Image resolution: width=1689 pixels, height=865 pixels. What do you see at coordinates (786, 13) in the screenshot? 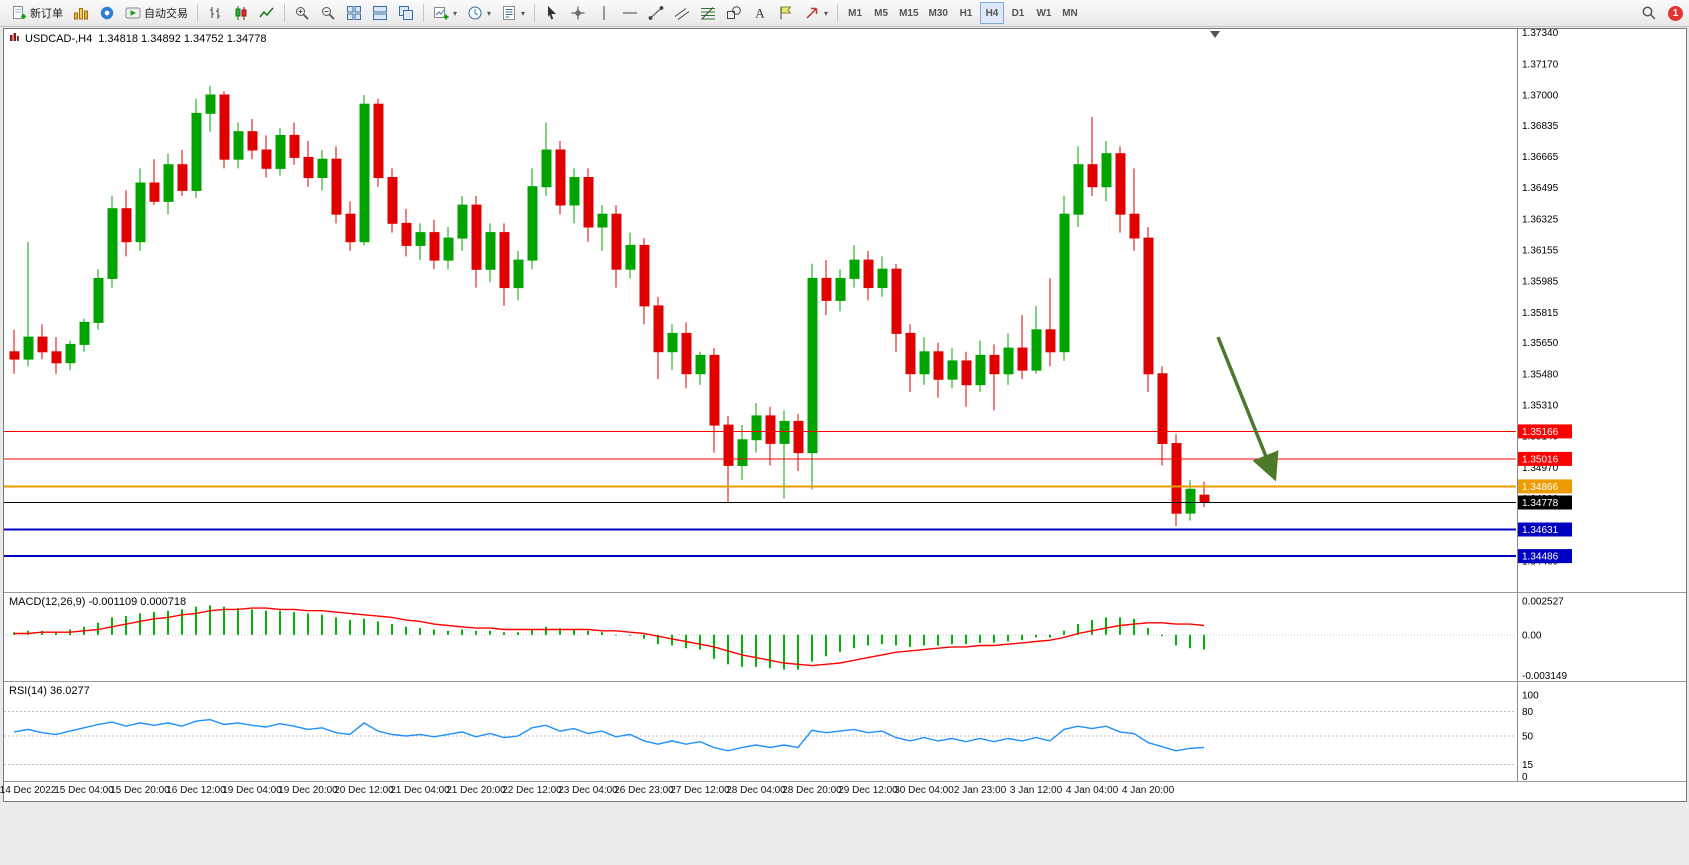
I see `label-button` at bounding box center [786, 13].